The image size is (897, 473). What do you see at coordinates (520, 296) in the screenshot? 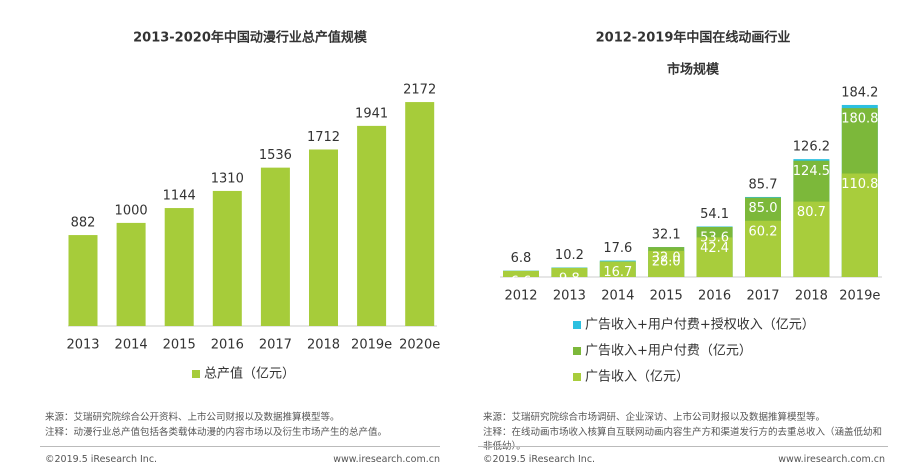
I see `x-tick-label: 2012` at bounding box center [520, 296].